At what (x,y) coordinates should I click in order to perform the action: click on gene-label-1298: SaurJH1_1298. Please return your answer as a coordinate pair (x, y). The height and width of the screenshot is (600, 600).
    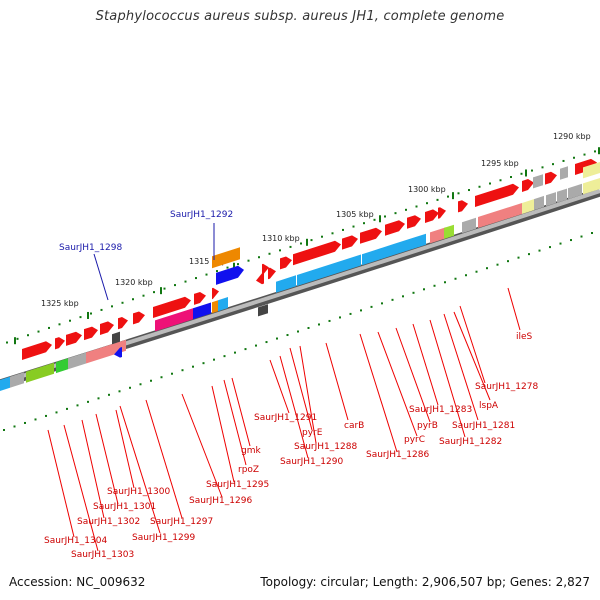
    Looking at the image, I should click on (90, 248).